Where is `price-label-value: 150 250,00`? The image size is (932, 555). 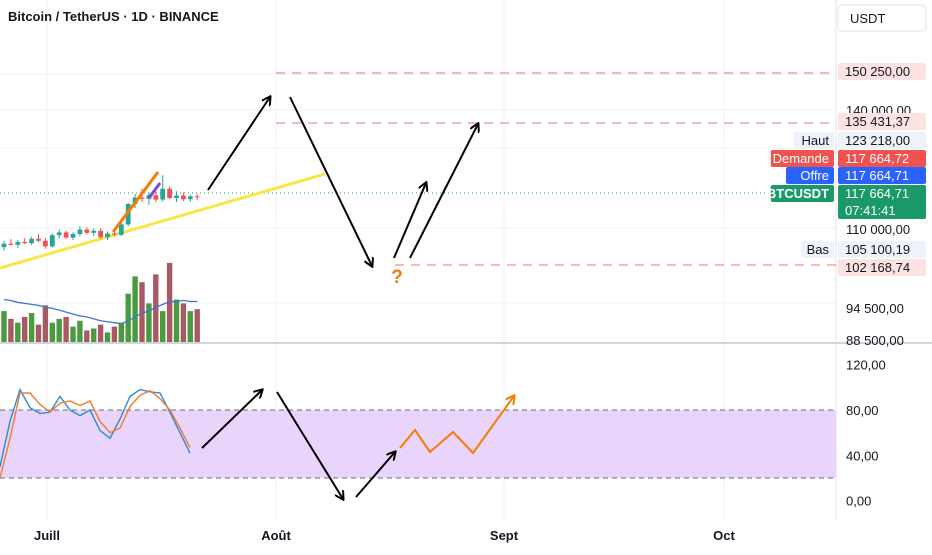 price-label-value: 150 250,00 is located at coordinates (877, 71).